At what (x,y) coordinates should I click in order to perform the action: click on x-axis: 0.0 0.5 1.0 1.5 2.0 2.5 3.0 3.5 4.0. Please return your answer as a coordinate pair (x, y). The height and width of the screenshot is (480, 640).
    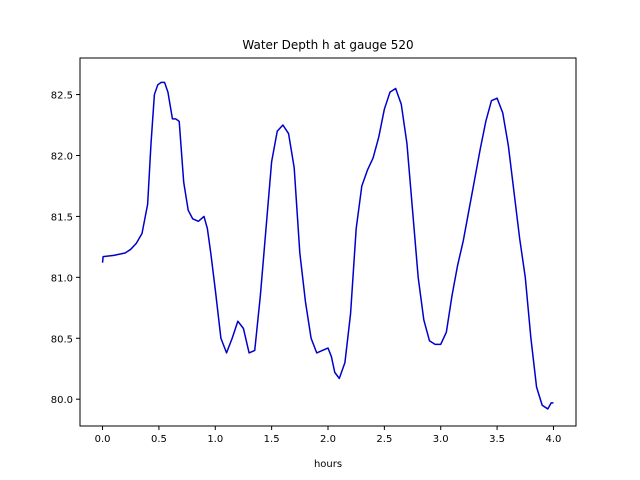
    Looking at the image, I should click on (328, 435).